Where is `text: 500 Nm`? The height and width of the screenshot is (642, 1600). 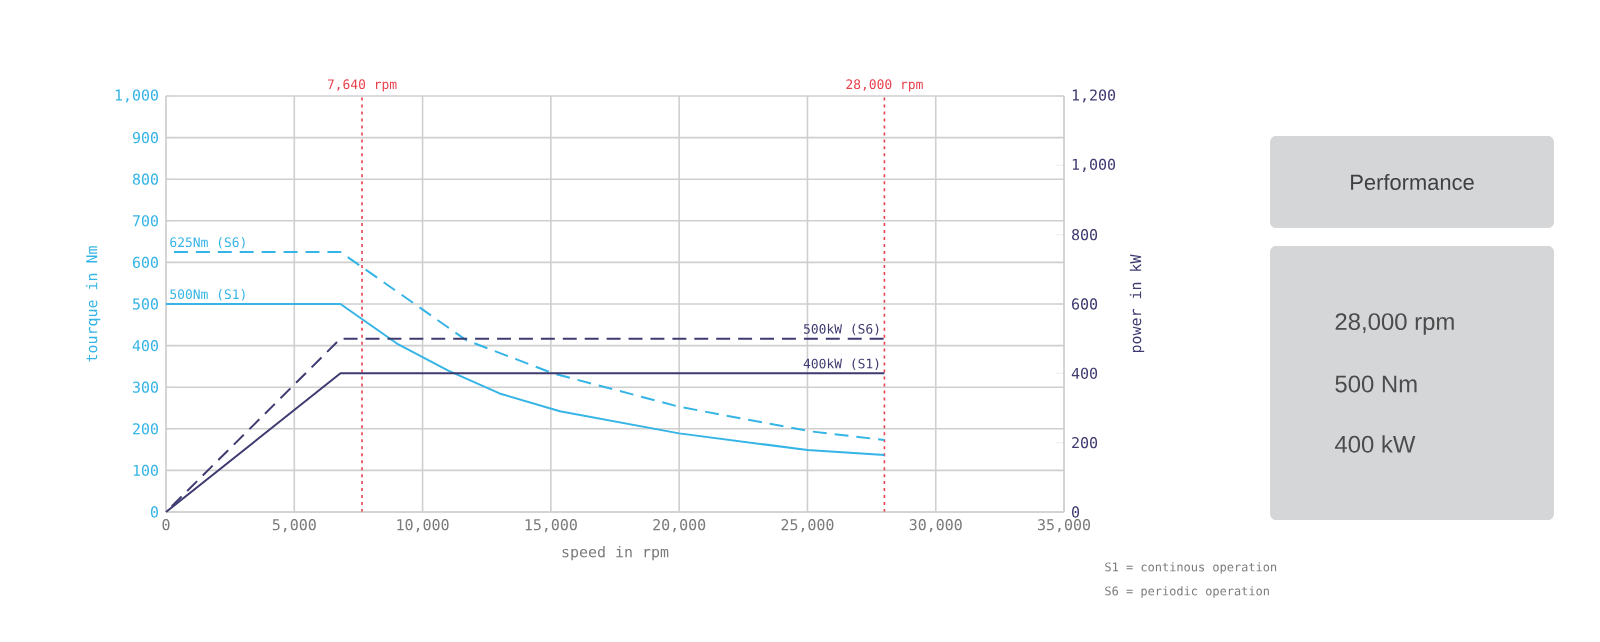 text: 500 Nm is located at coordinates (1376, 384).